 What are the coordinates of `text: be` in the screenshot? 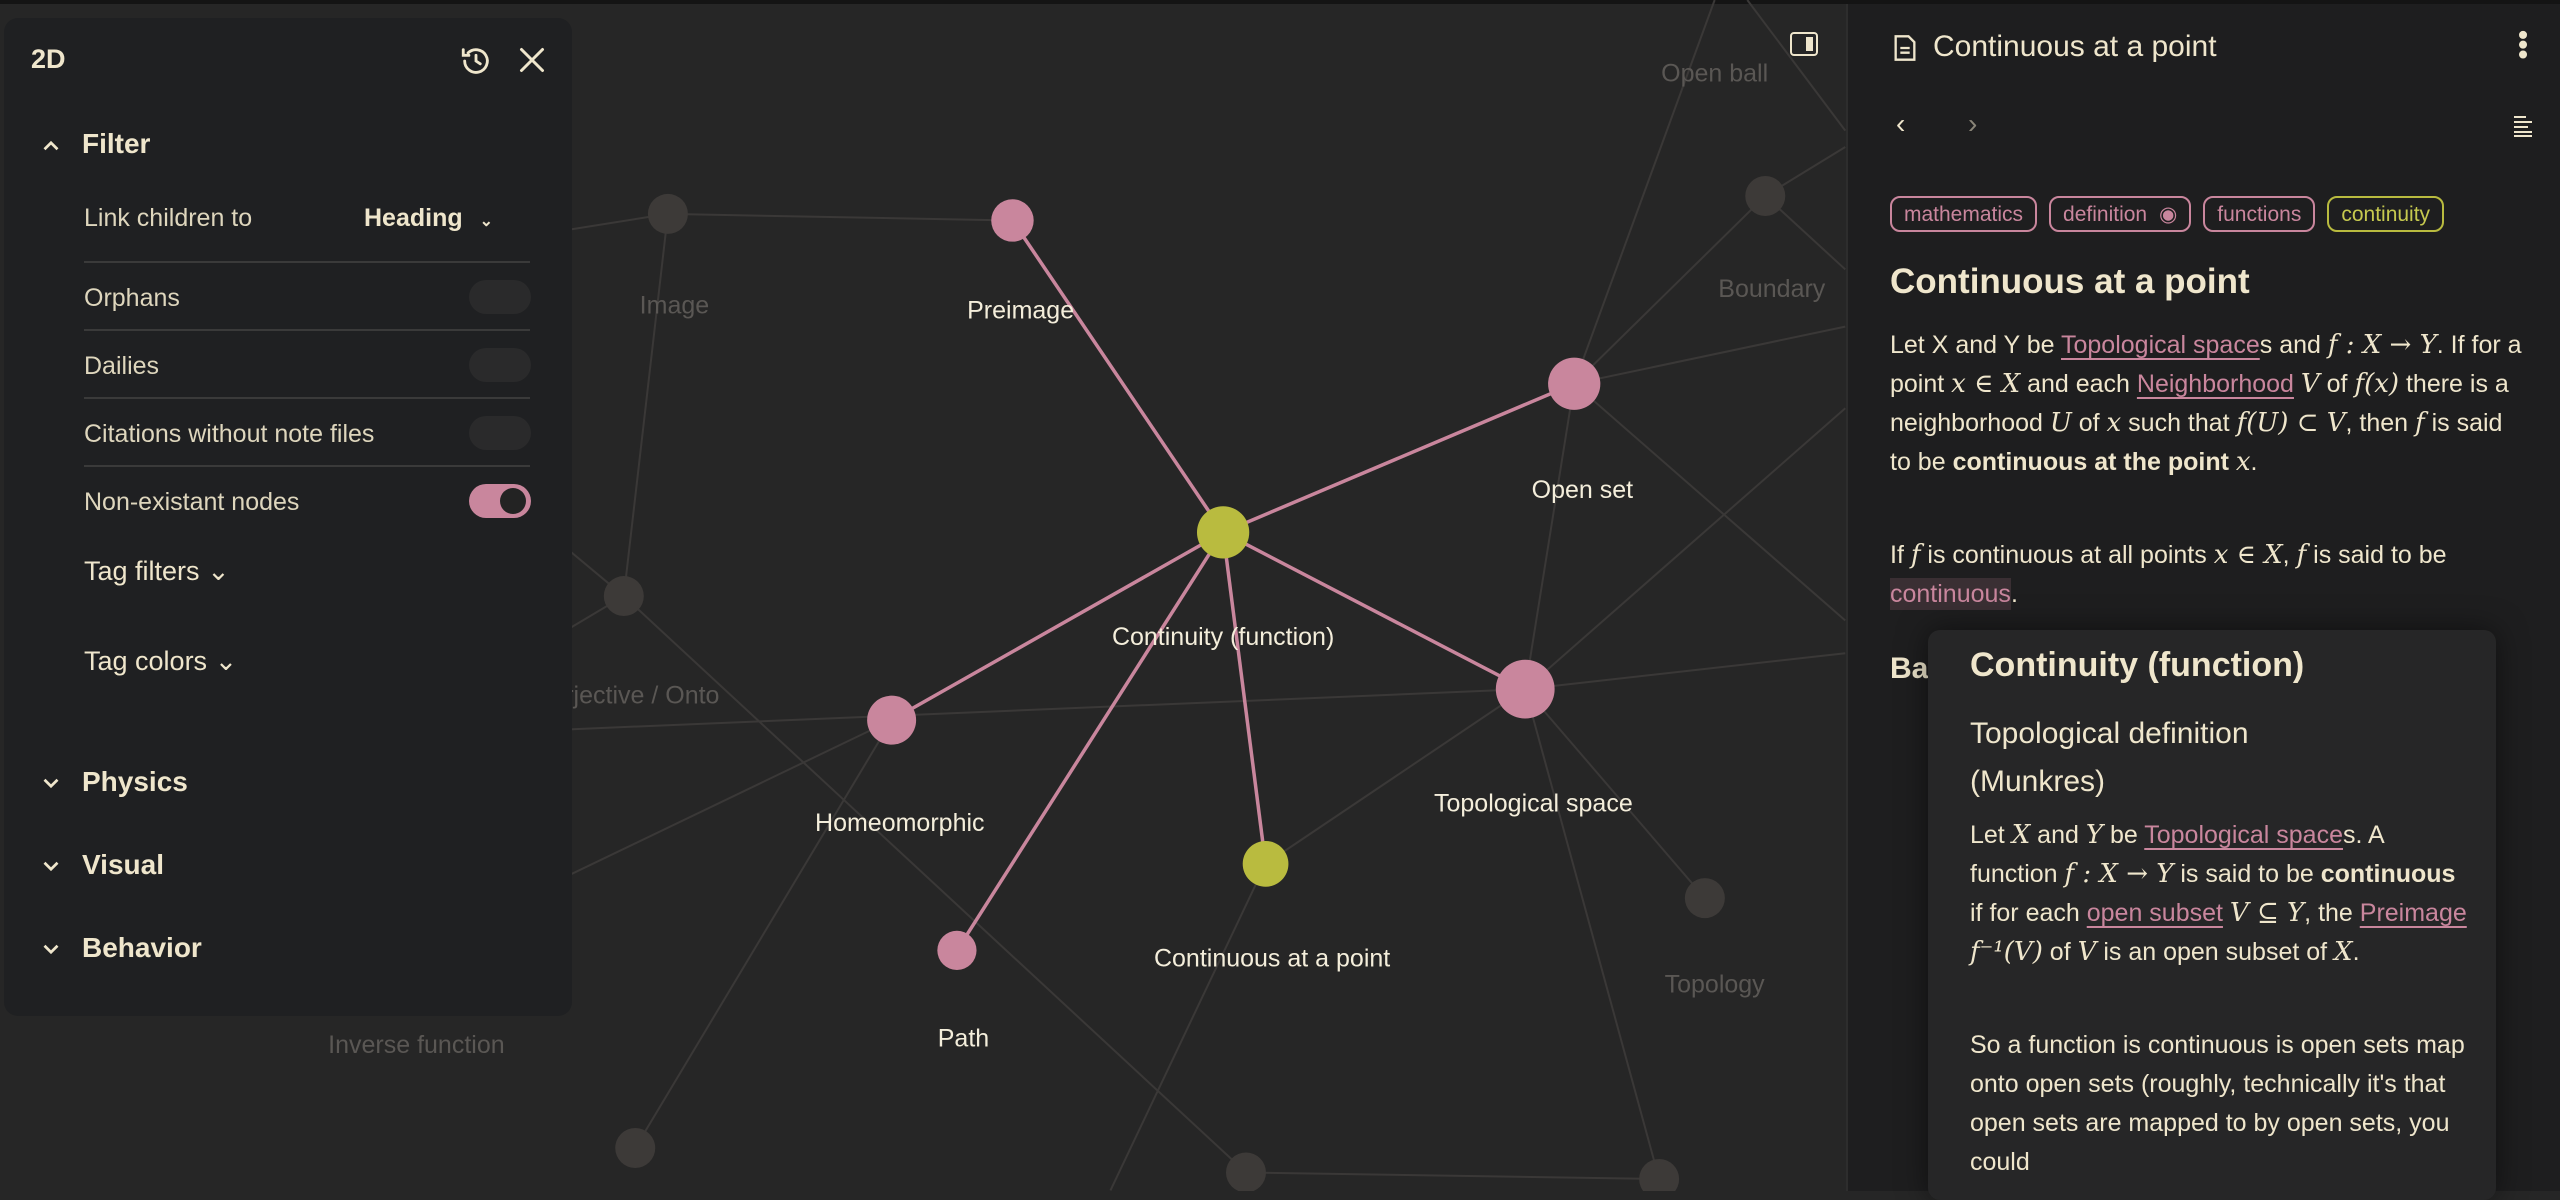 It's located at (2124, 835).